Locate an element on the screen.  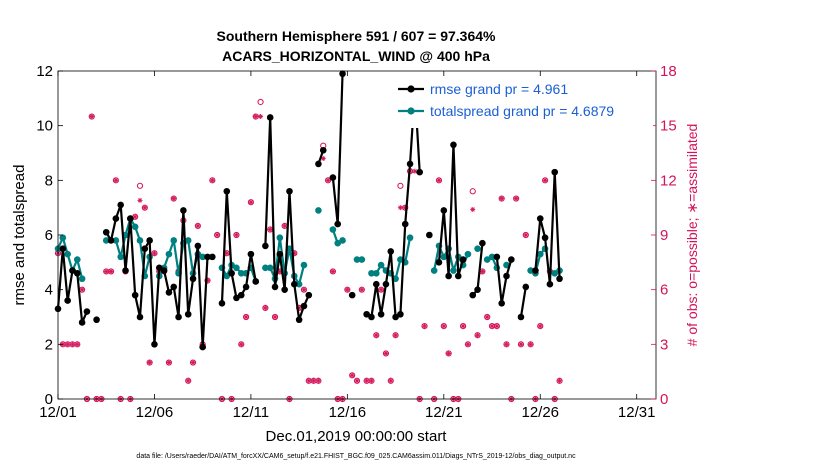
y-right-tick-label: 9 is located at coordinates (664, 235).